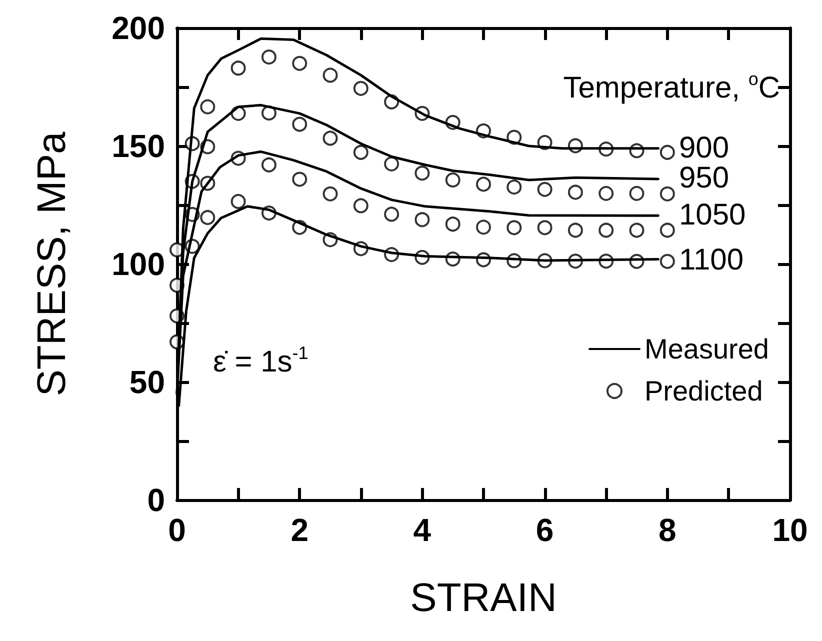 The image size is (822, 641). Describe the element at coordinates (703, 391) in the screenshot. I see `legend-label: Predicted` at that location.